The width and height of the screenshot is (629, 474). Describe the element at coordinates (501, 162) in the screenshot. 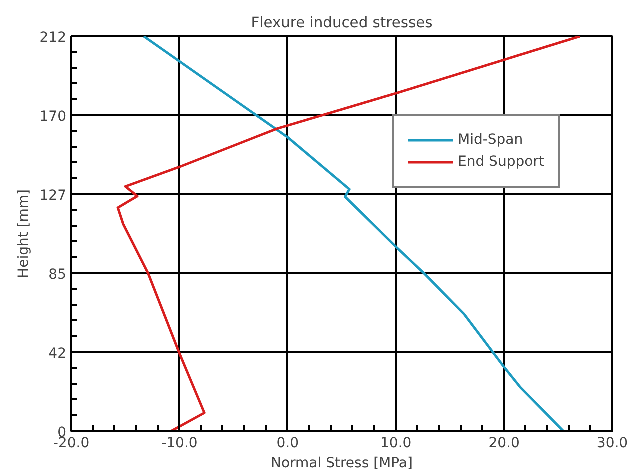

I see `legend-label: End Support` at that location.